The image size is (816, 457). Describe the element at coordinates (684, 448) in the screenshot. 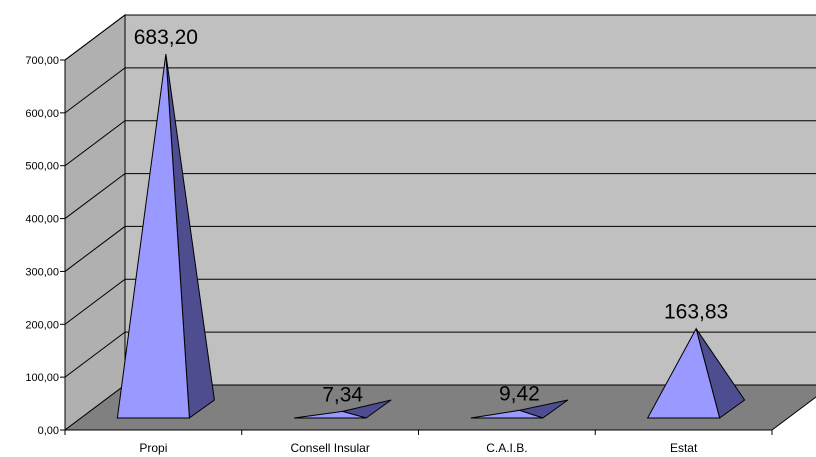

I see `x-category-label: Estat` at that location.